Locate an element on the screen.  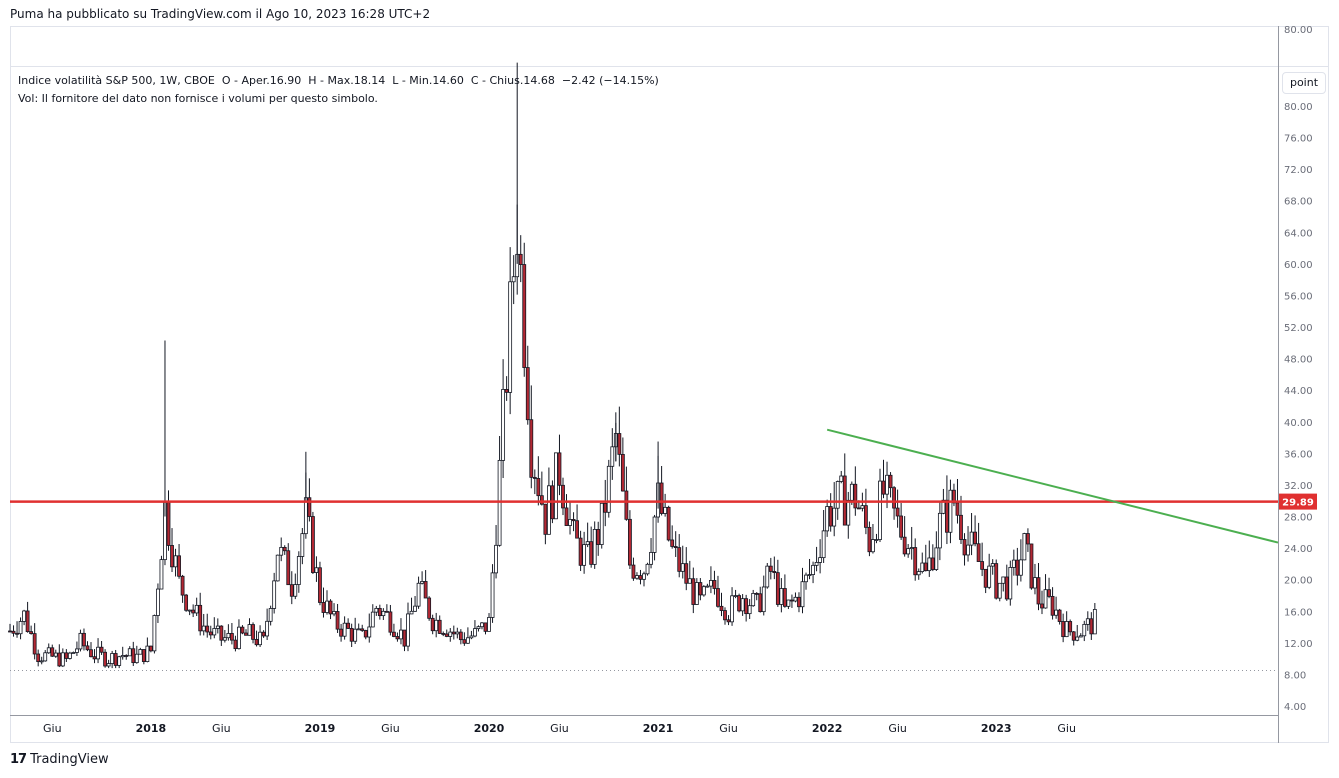
pane-separator is located at coordinates (669, 66).